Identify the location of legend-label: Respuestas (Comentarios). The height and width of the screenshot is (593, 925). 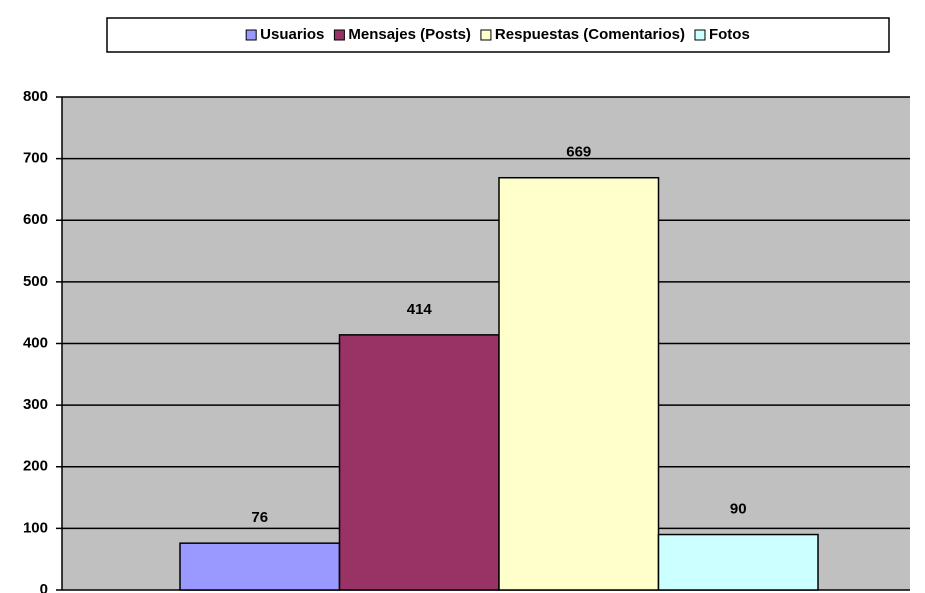
(590, 34).